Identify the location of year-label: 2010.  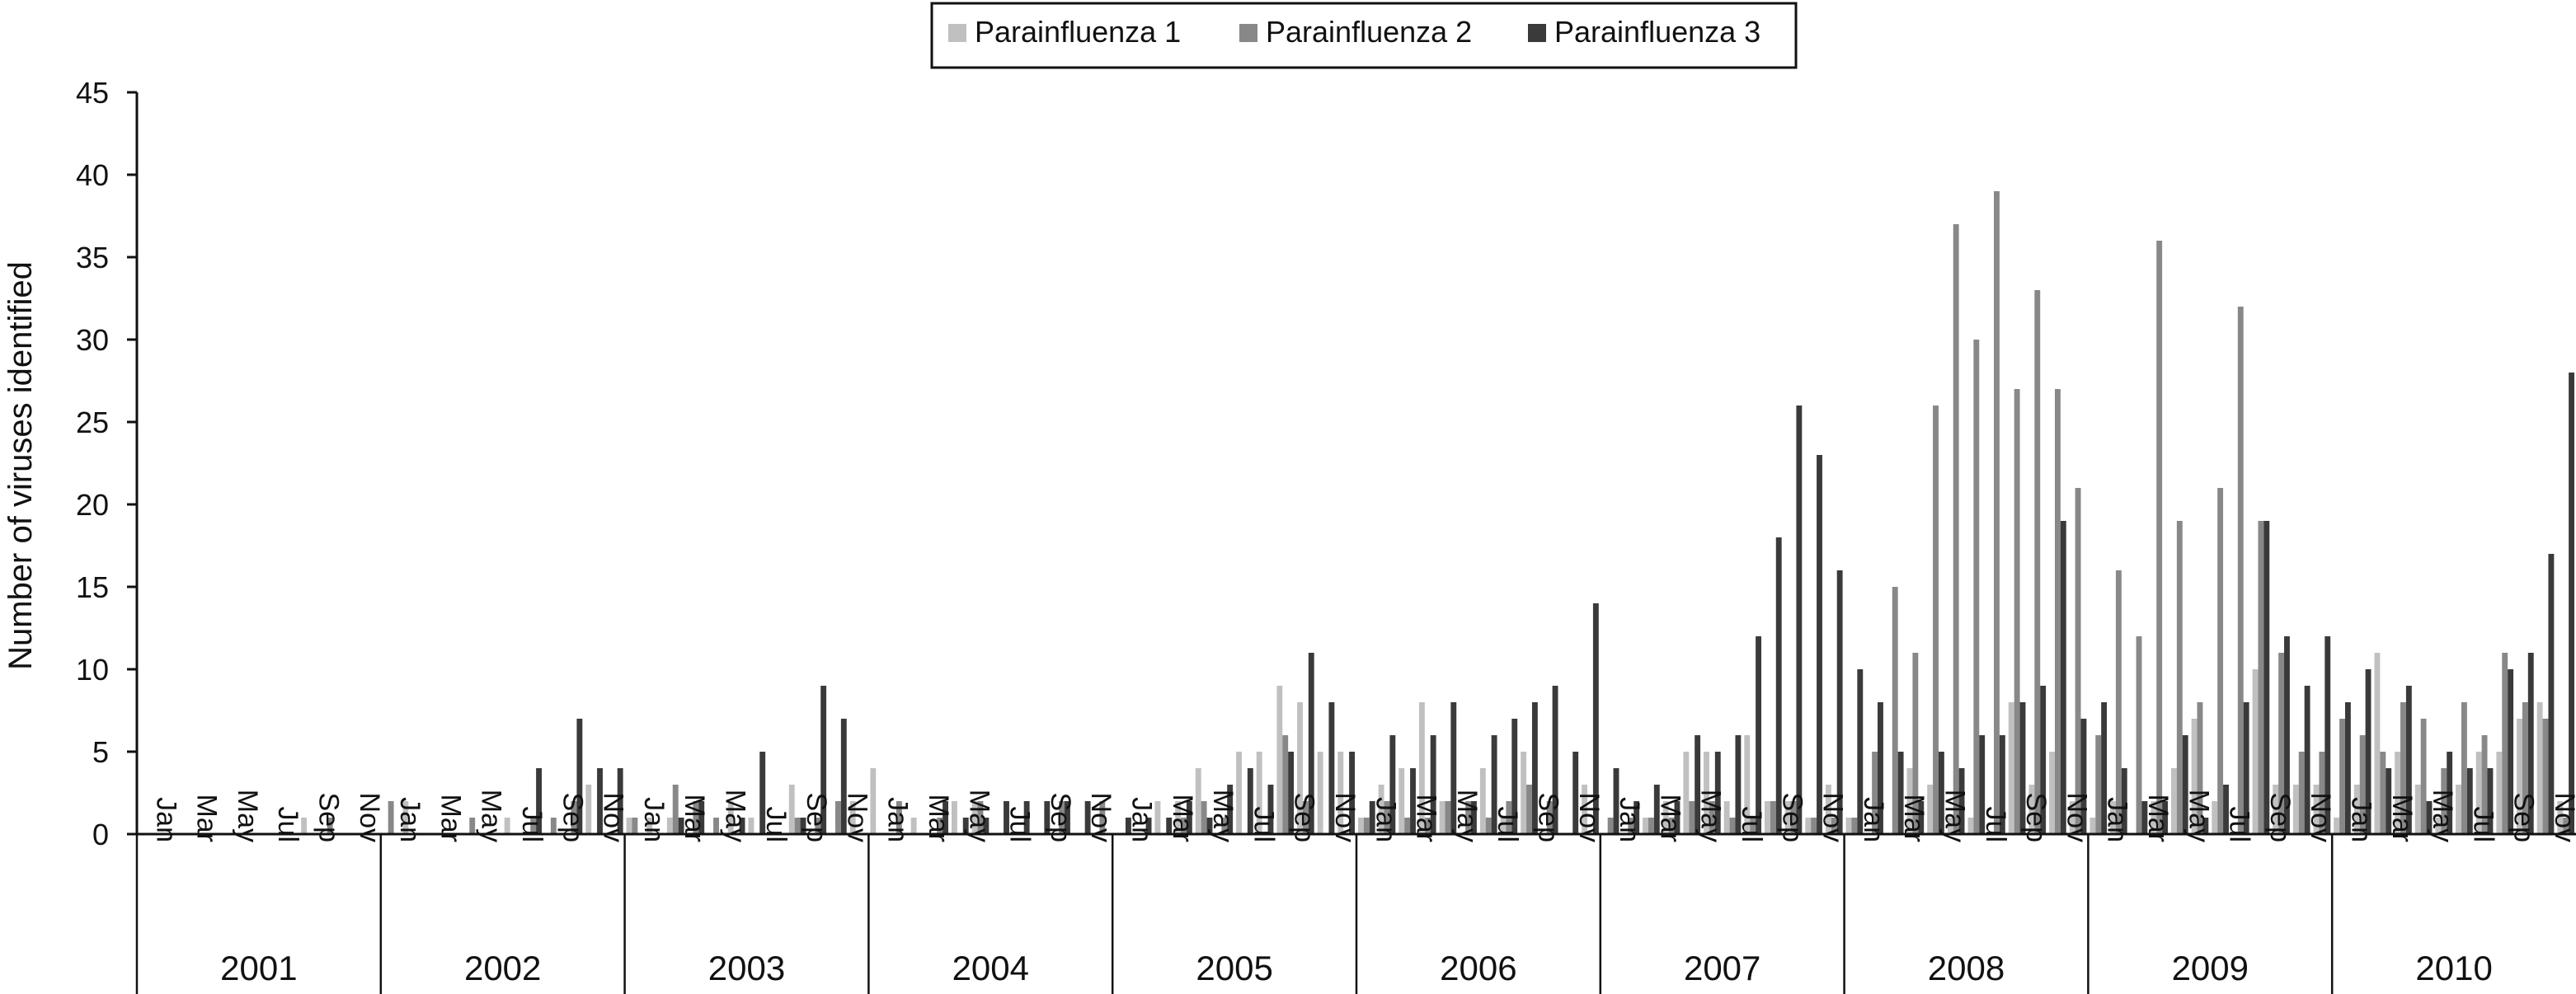
(2453, 968).